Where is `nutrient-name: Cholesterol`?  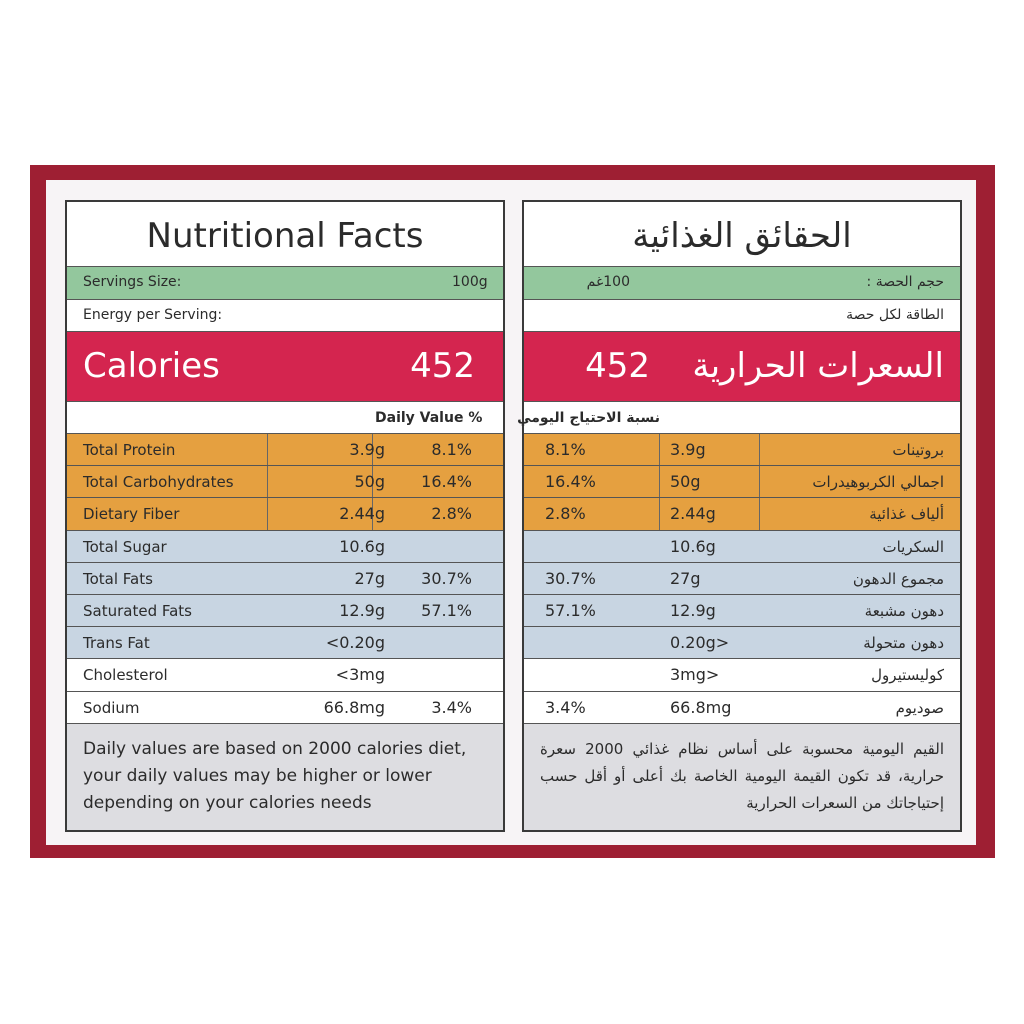 nutrient-name: Cholesterol is located at coordinates (125, 675).